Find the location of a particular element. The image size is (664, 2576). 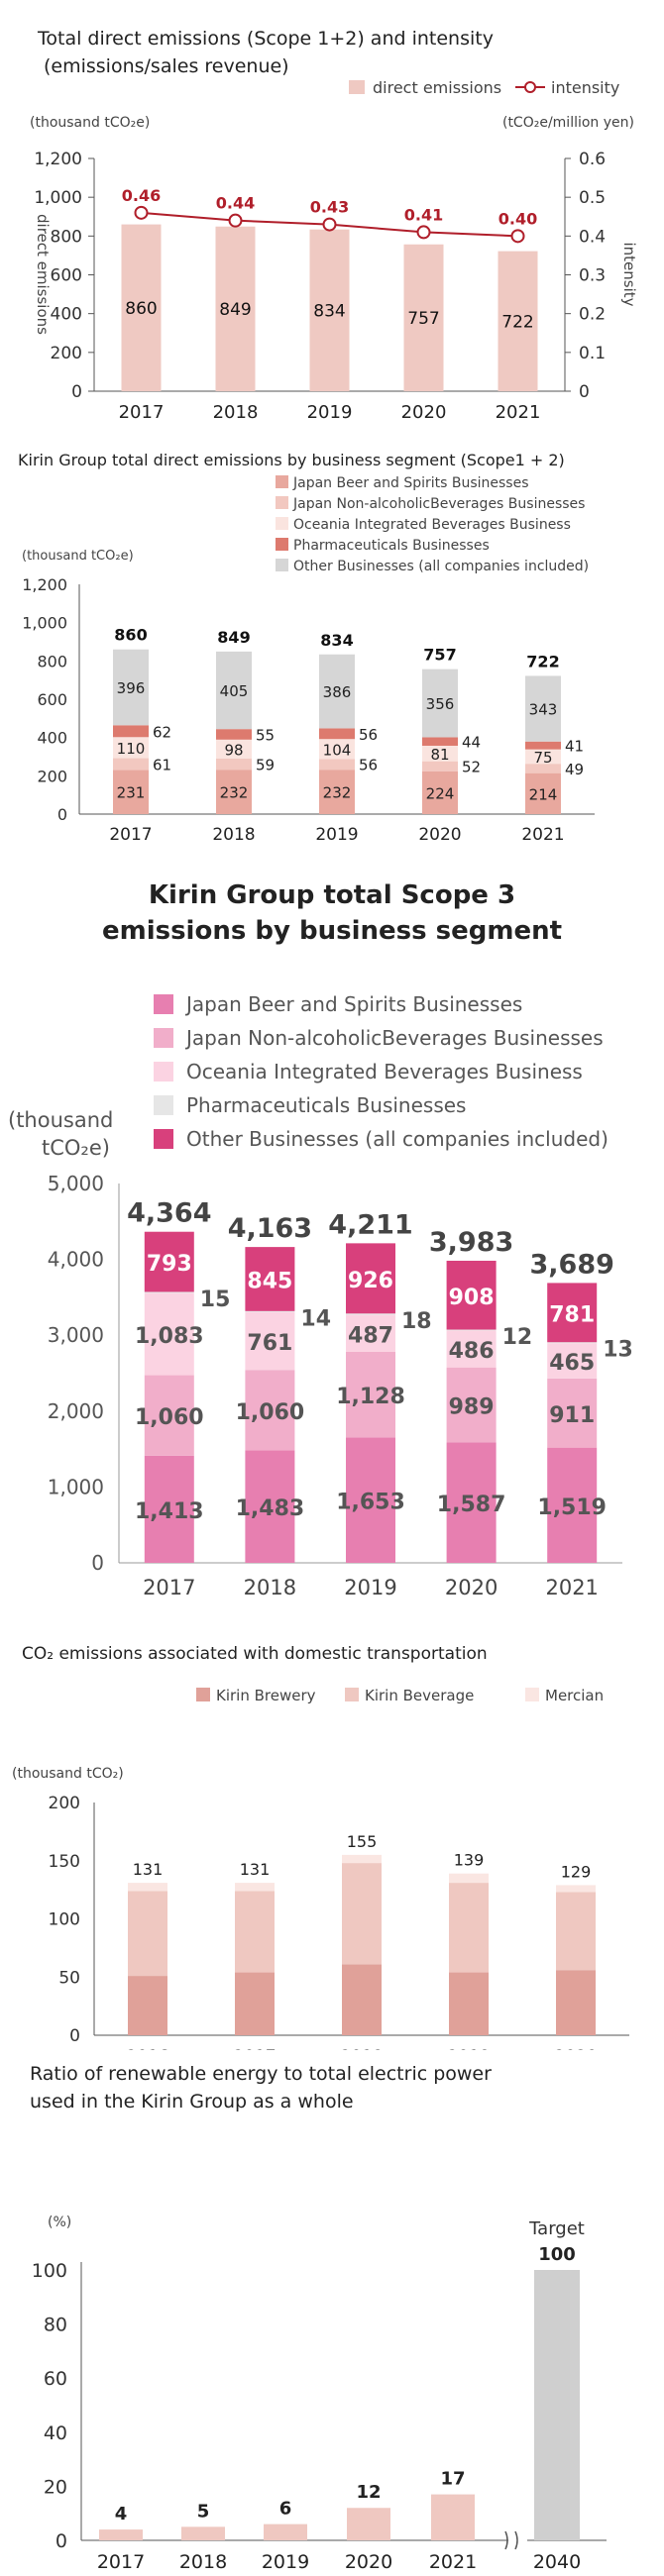

target-label: Target is located at coordinates (556, 2228).